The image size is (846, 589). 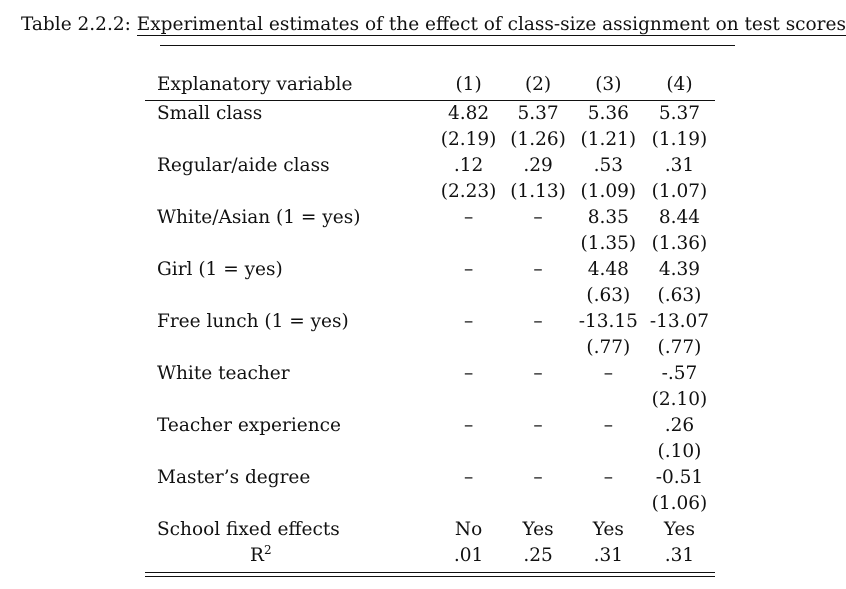 What do you see at coordinates (447, 45) in the screenshot?
I see `caption-double-underline` at bounding box center [447, 45].